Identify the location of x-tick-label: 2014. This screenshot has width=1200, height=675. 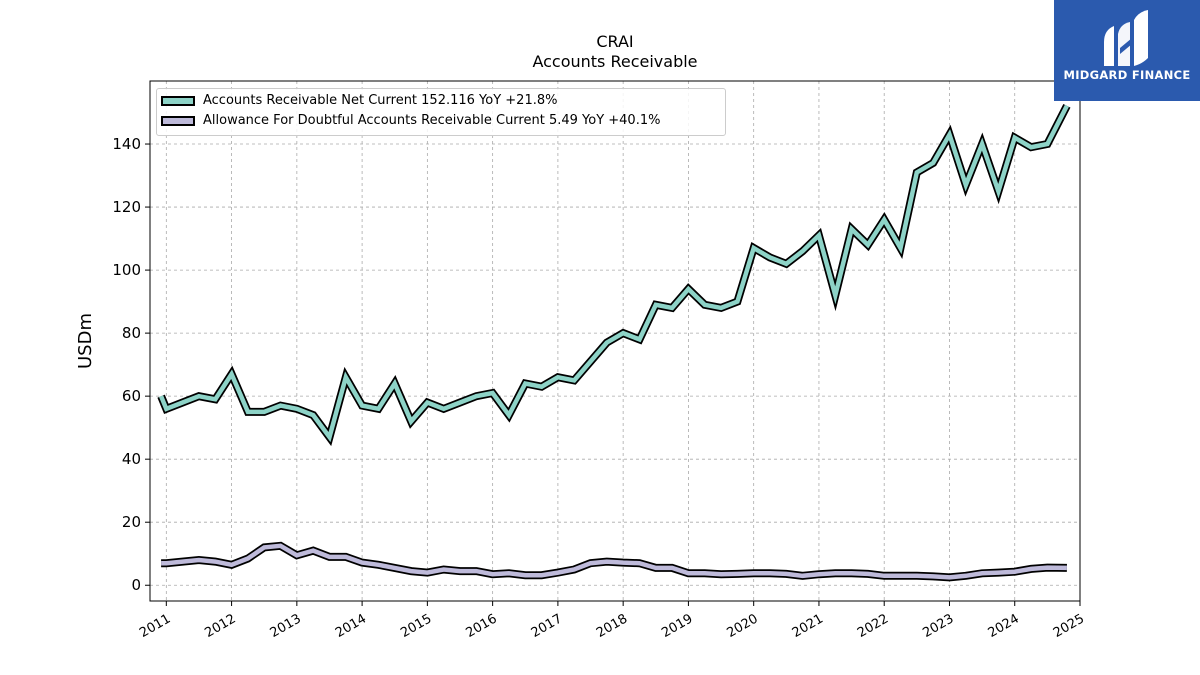
(351, 626).